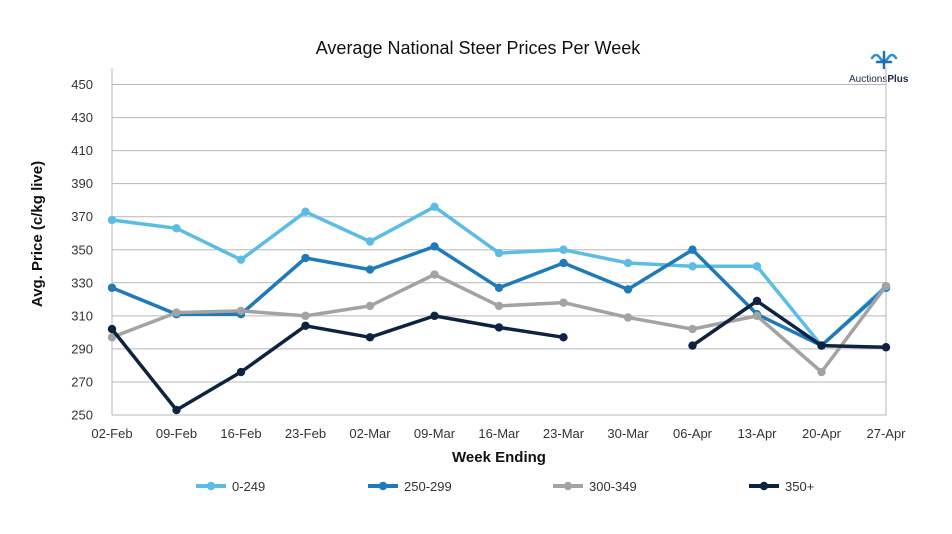 Image resolution: width=952 pixels, height=534 pixels. What do you see at coordinates (884, 60) in the screenshot?
I see `logo-icon` at bounding box center [884, 60].